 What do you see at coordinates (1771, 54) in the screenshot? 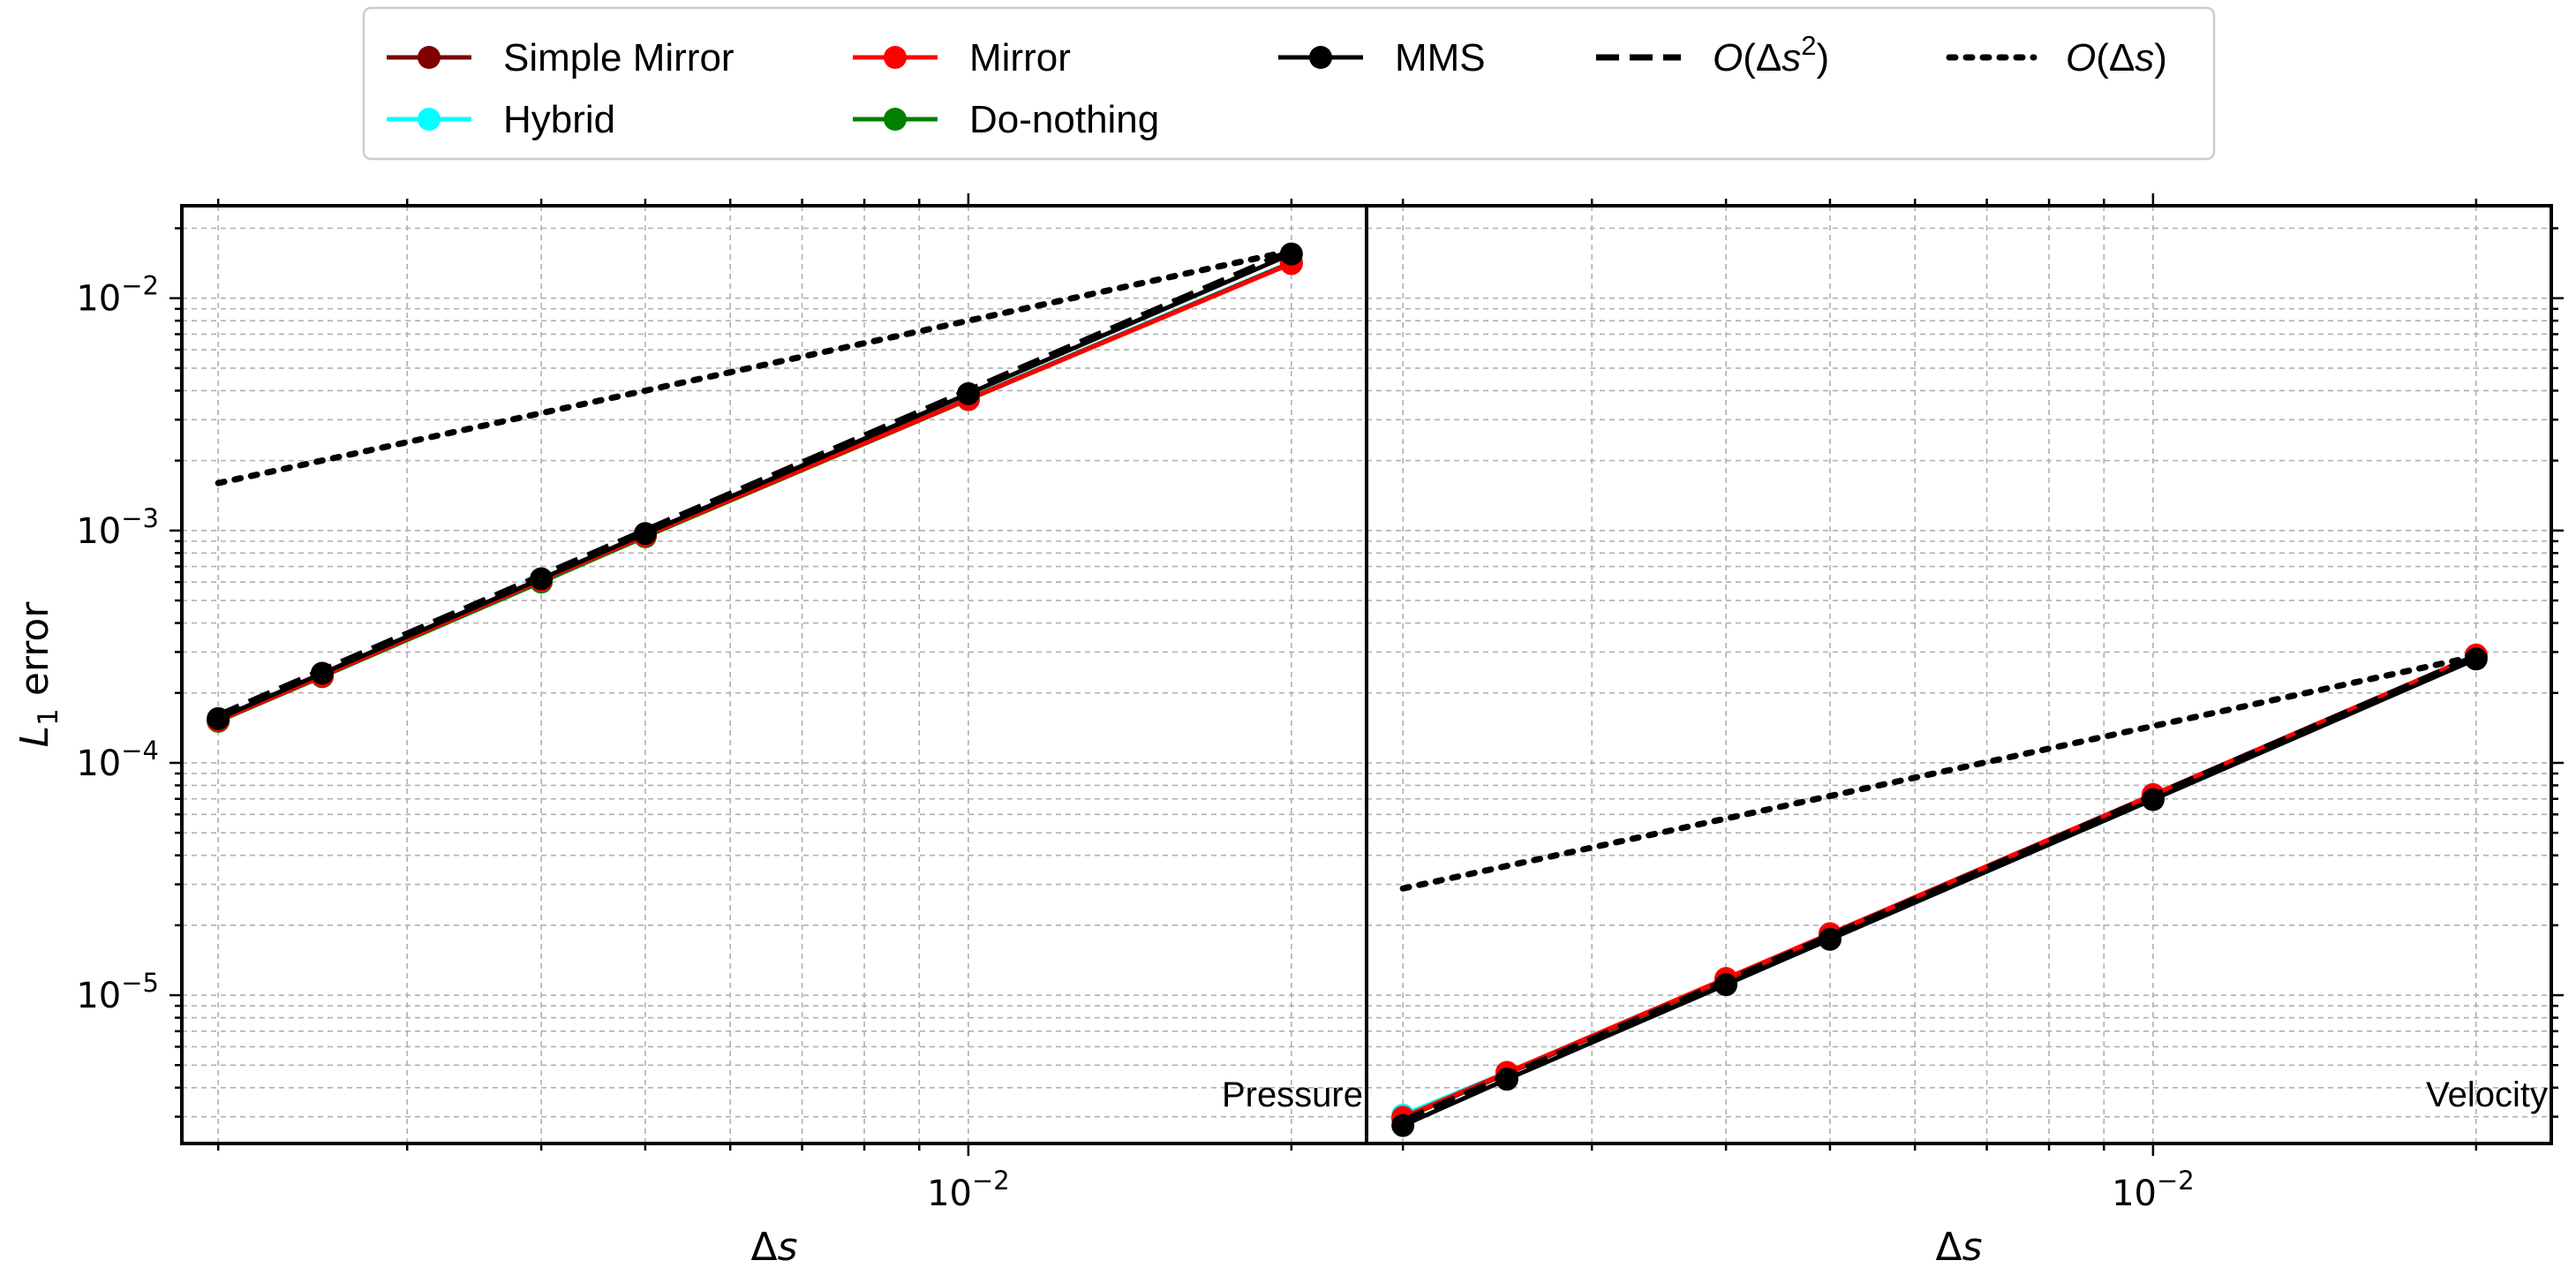
I see `legend-label: O(Δs2)` at bounding box center [1771, 54].